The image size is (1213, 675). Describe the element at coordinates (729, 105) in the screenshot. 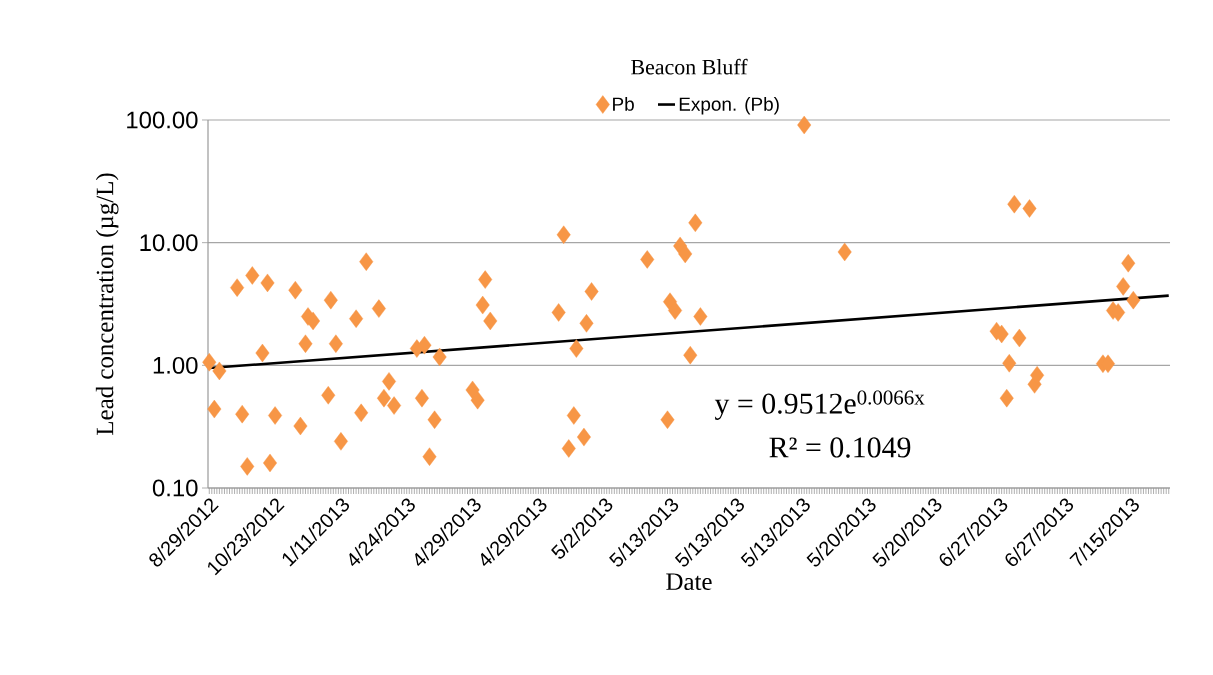

I see `legend-label: Expon. (Pb)` at that location.